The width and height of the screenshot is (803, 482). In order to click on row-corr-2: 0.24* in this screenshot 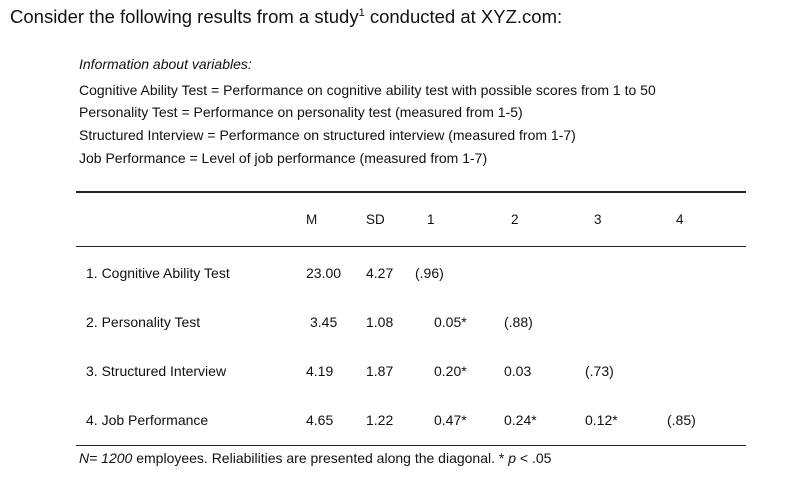, I will do `click(520, 420)`.